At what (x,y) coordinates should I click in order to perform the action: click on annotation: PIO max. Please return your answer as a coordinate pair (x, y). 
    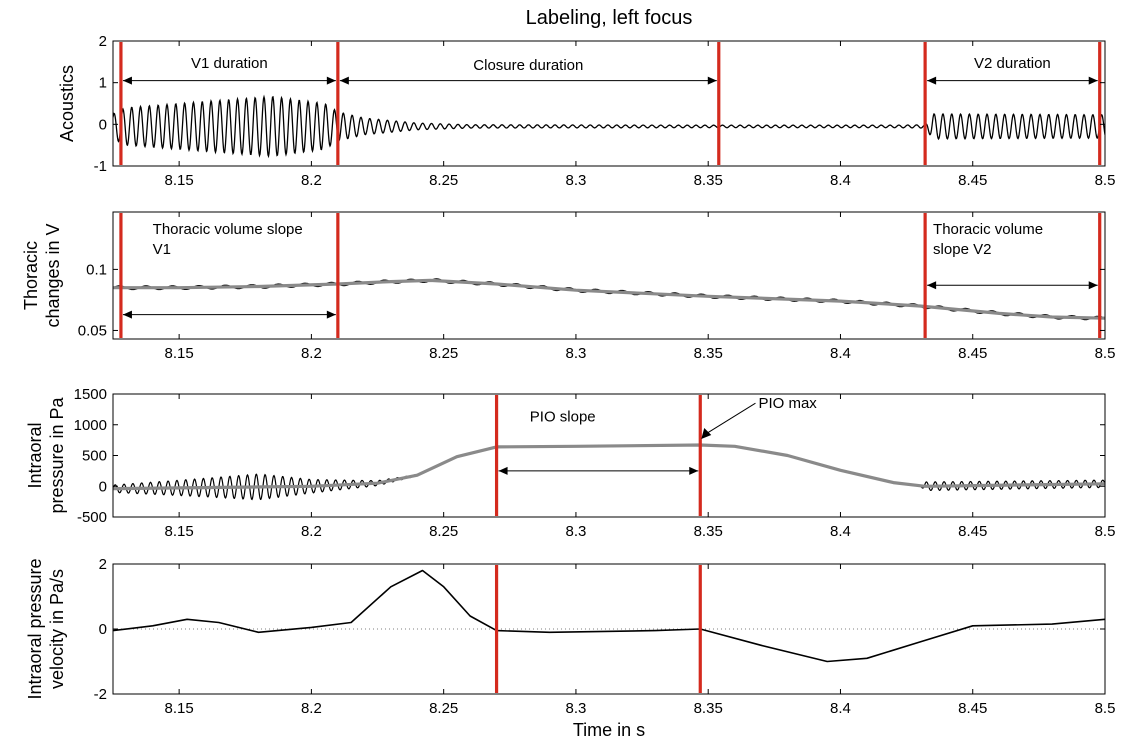
    Looking at the image, I should click on (759, 417).